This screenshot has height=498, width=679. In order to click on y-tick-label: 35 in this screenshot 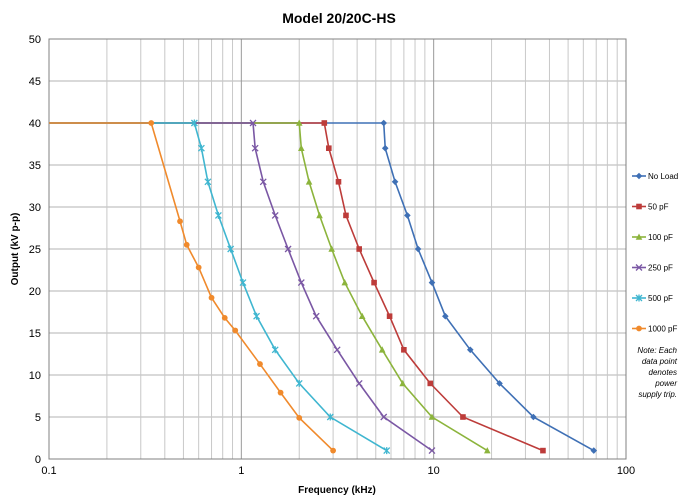, I will do `click(35, 166)`.